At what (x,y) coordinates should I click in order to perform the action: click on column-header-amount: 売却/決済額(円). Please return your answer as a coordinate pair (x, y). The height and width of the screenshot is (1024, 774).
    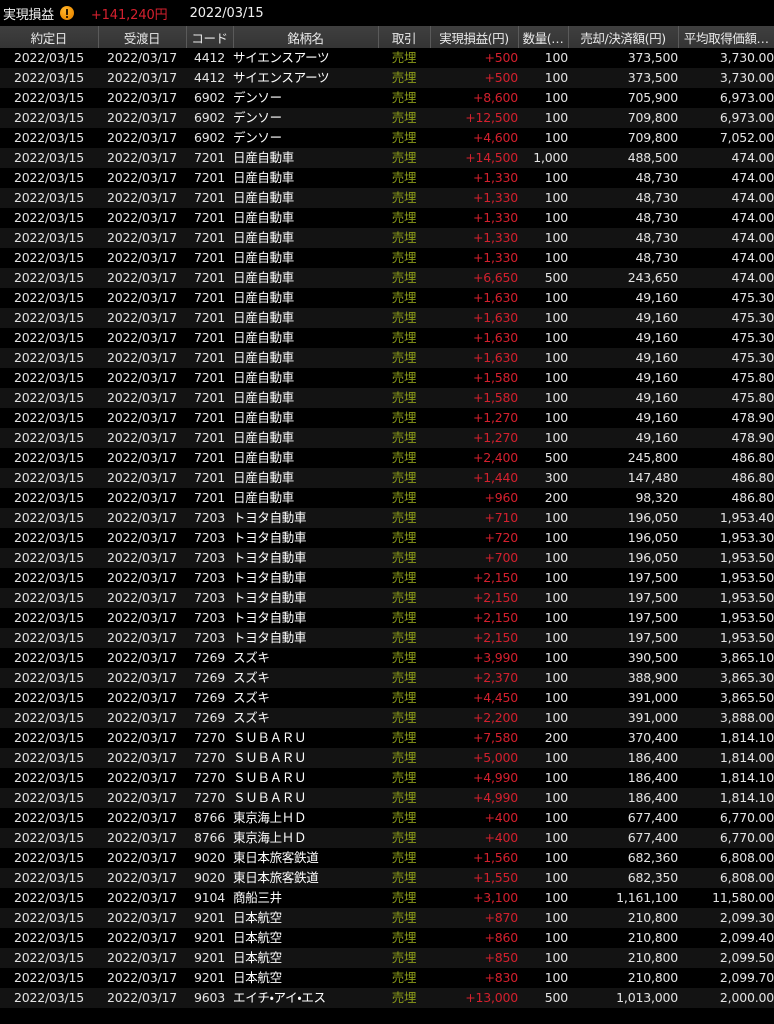
    Looking at the image, I should click on (623, 37).